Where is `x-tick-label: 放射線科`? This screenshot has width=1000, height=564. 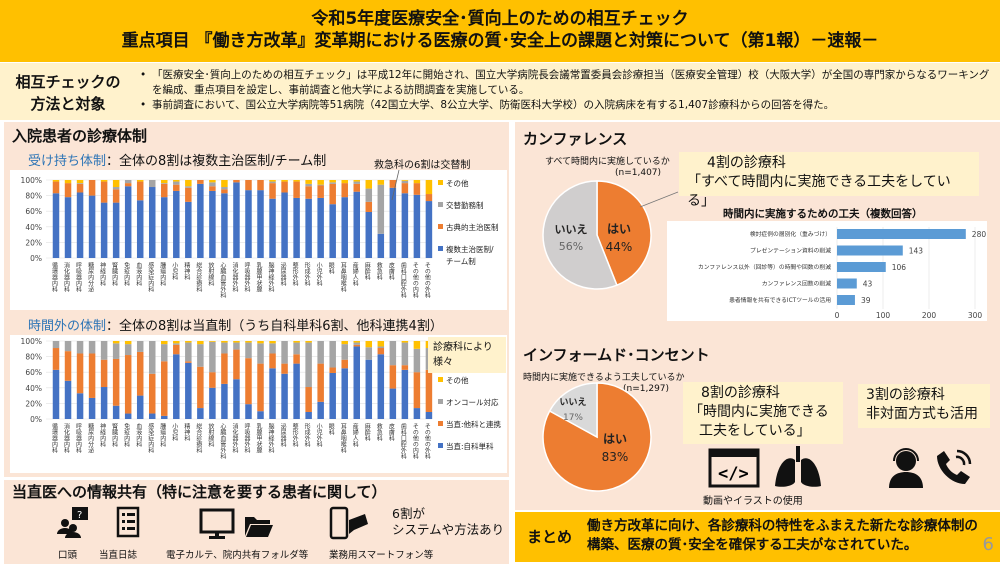
x-tick-label: 放射線科 is located at coordinates (210, 435).